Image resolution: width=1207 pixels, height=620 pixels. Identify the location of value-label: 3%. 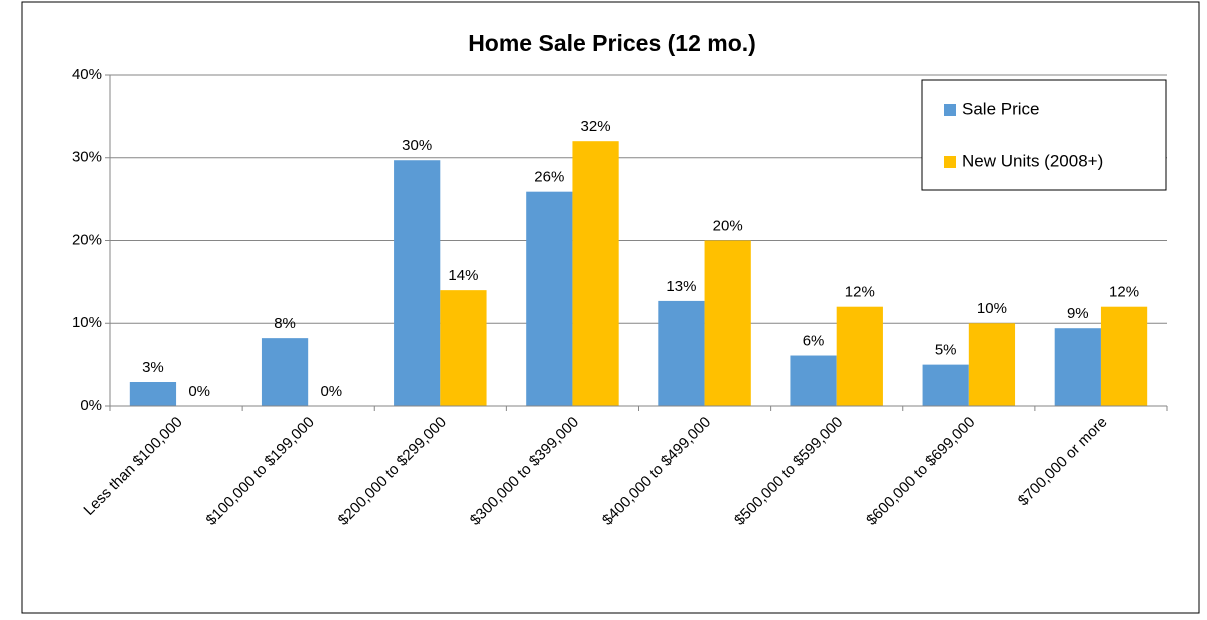
(153, 367).